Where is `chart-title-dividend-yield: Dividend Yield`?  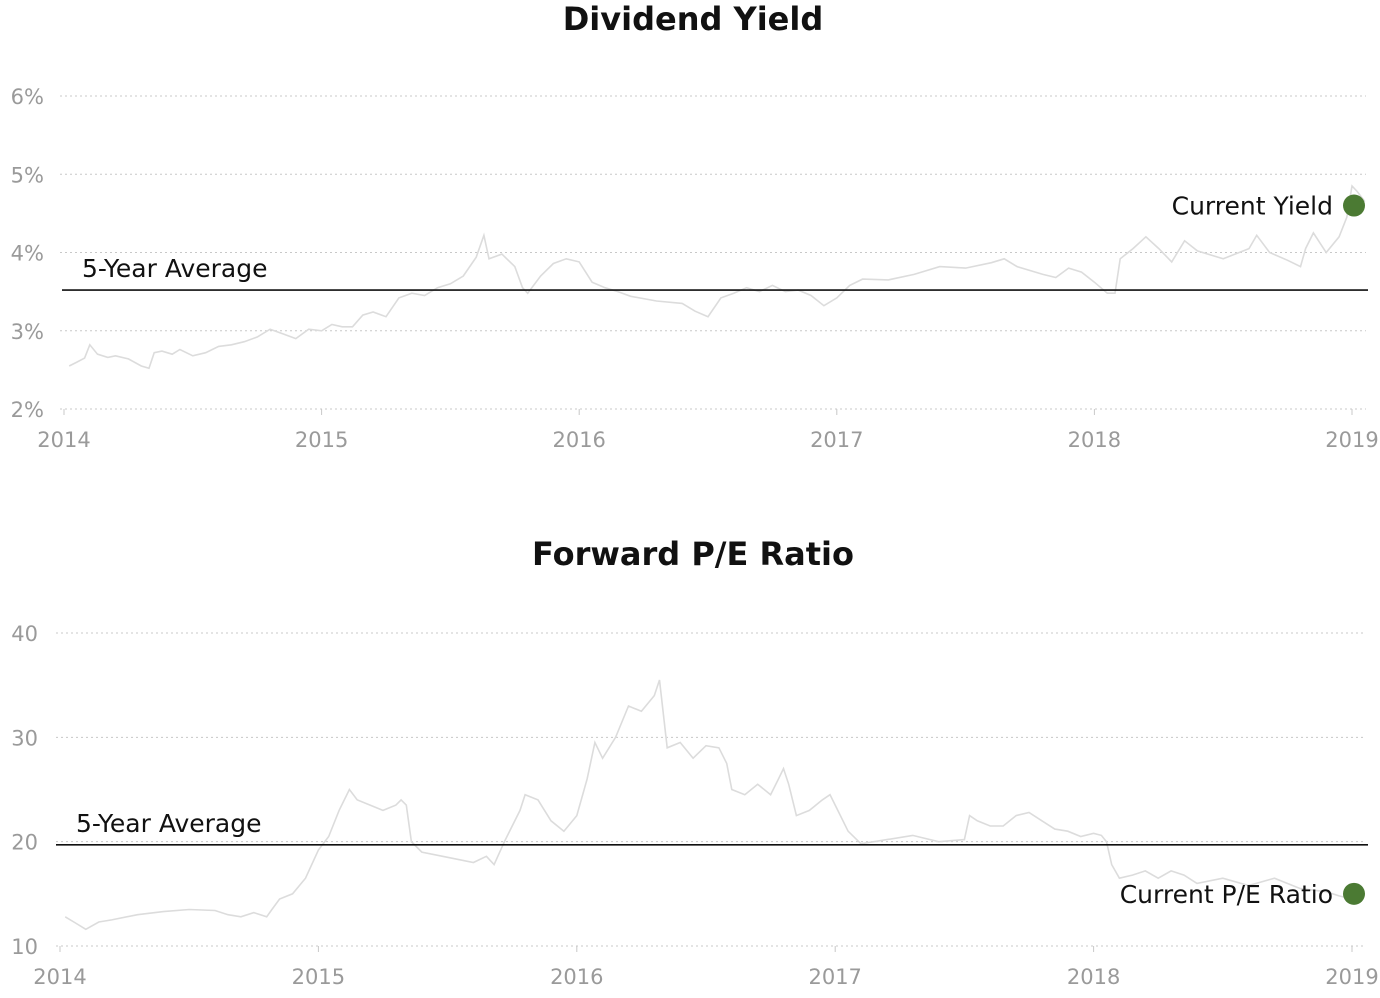
chart-title-dividend-yield: Dividend Yield is located at coordinates (693, 19).